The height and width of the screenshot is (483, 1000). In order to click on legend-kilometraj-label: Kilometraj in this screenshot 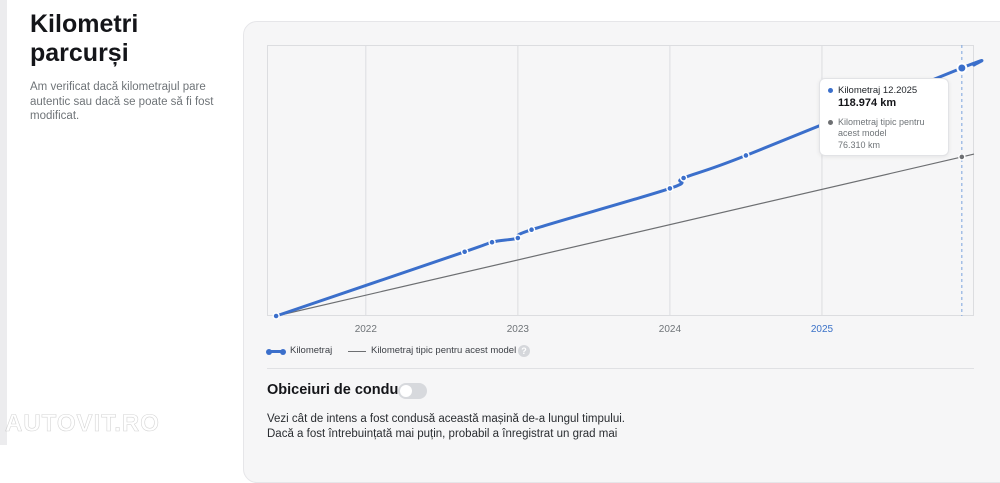, I will do `click(311, 350)`.